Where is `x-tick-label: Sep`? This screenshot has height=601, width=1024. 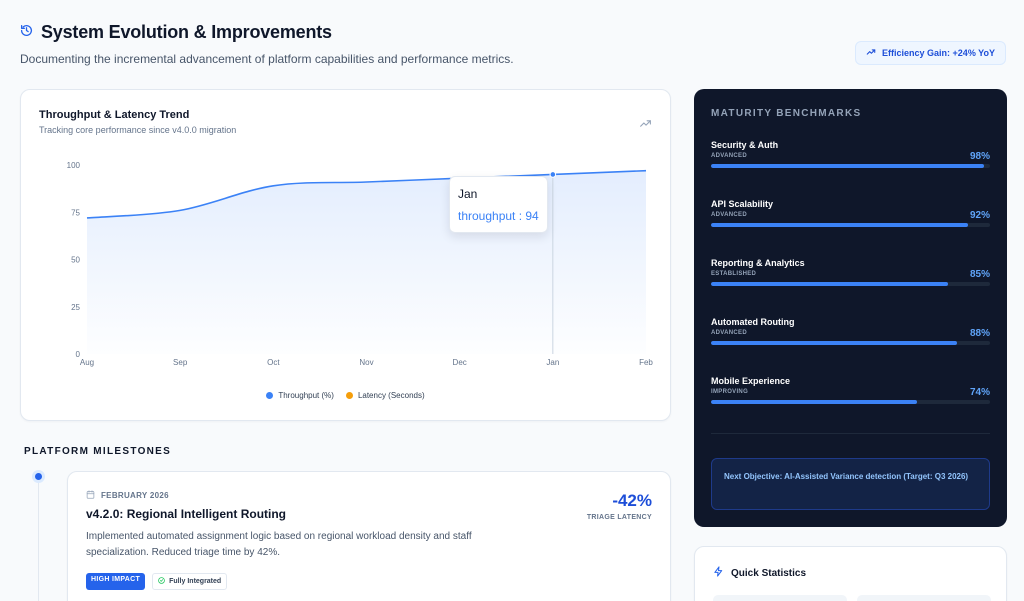
x-tick-label: Sep is located at coordinates (180, 362).